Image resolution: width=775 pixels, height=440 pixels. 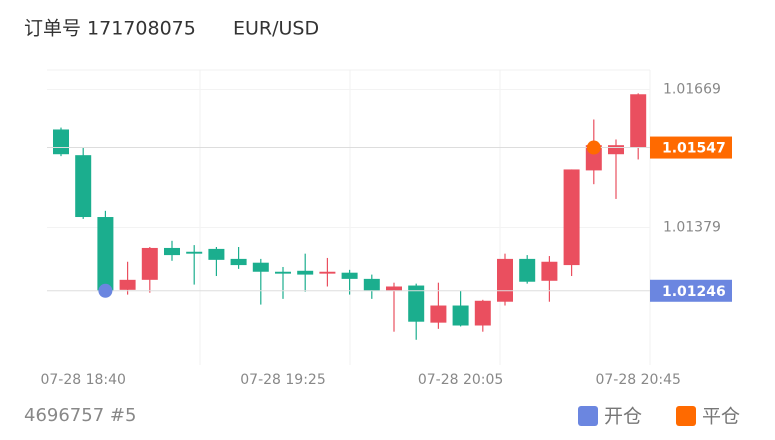 I want to click on y-tick-label: 1.01379, so click(x=692, y=227).